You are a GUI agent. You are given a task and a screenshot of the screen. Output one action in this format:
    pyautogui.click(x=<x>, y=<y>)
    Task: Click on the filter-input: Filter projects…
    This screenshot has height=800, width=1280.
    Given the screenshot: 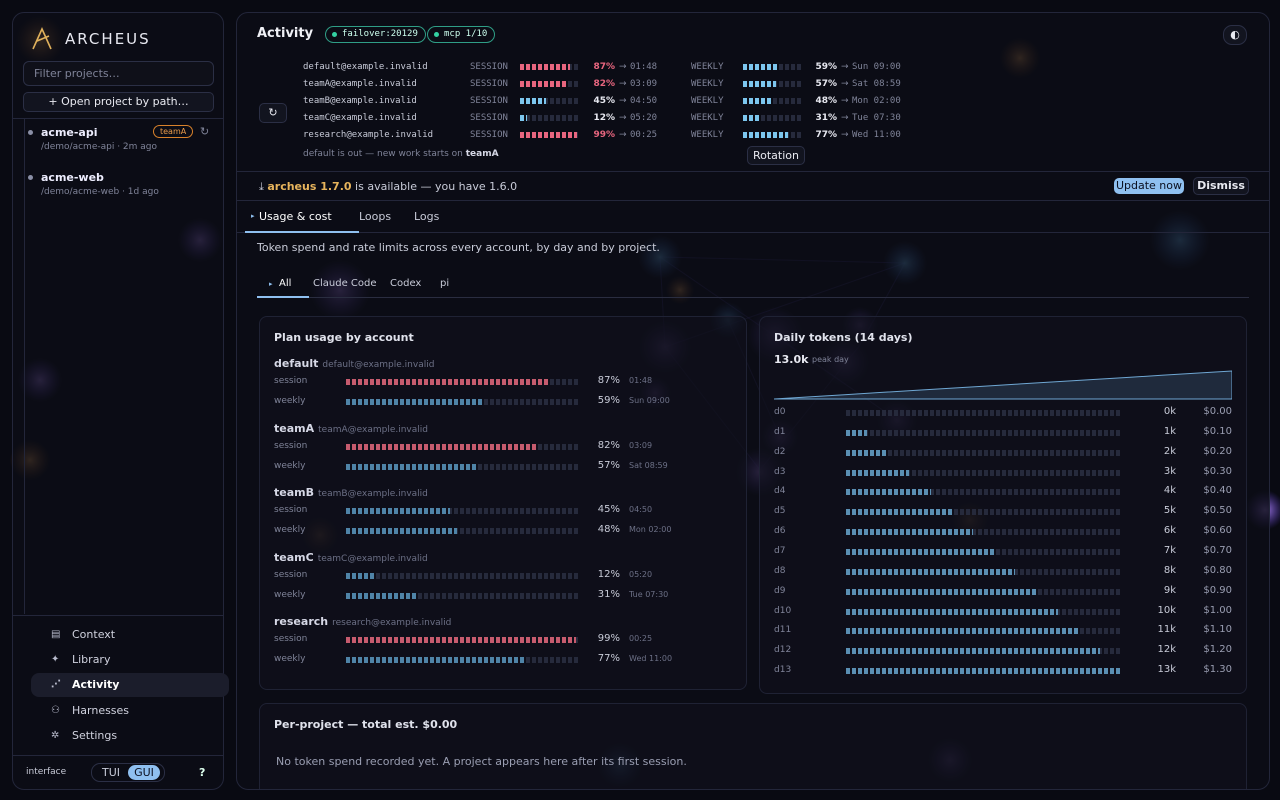 What is the action you would take?
    pyautogui.click(x=118, y=73)
    